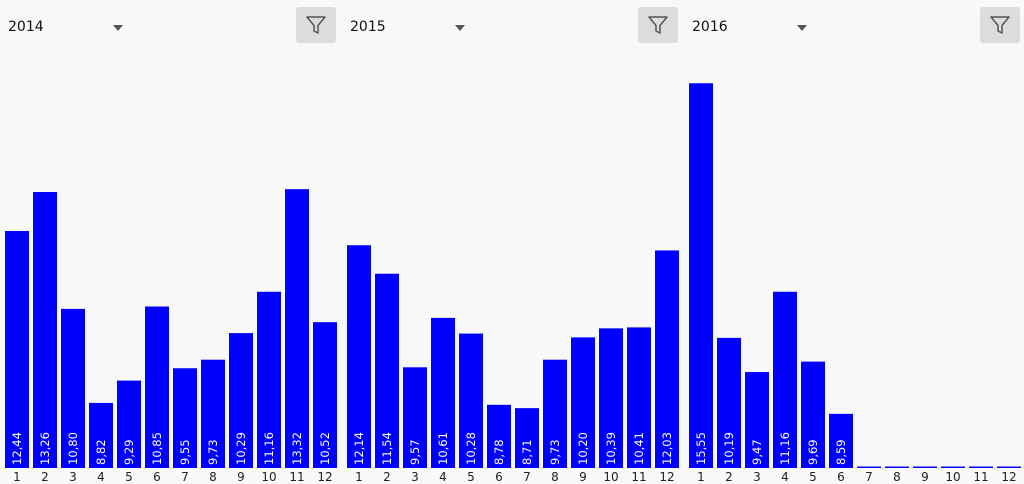 This screenshot has height=484, width=1024. I want to click on bar-value-label: 13,26, so click(45, 448).